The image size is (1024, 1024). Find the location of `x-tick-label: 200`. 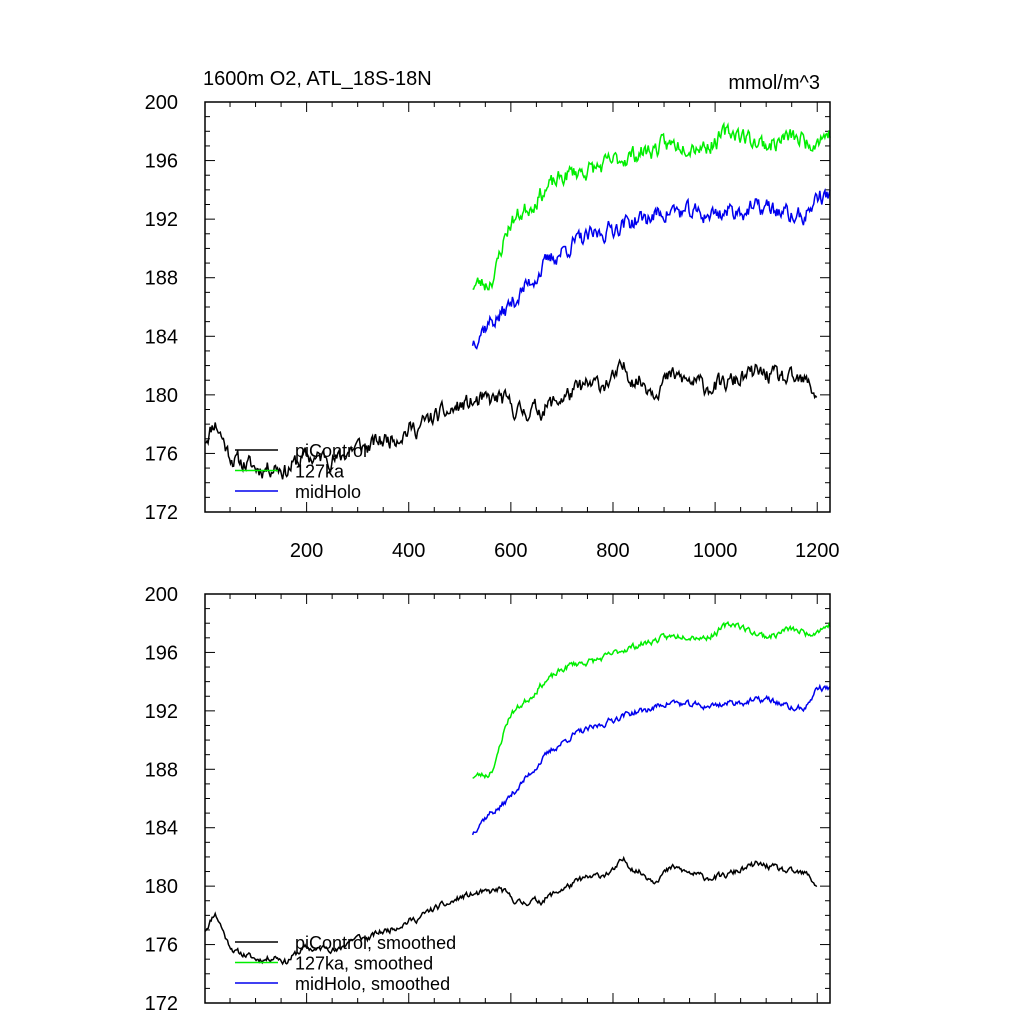

x-tick-label: 200 is located at coordinates (306, 551).